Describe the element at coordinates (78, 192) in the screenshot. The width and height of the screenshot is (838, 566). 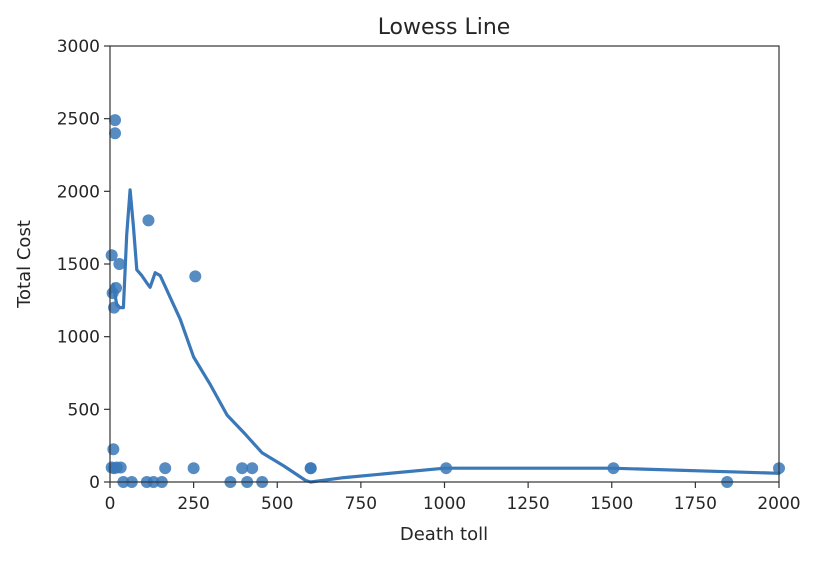
I see `y-tick-label: 2000` at that location.